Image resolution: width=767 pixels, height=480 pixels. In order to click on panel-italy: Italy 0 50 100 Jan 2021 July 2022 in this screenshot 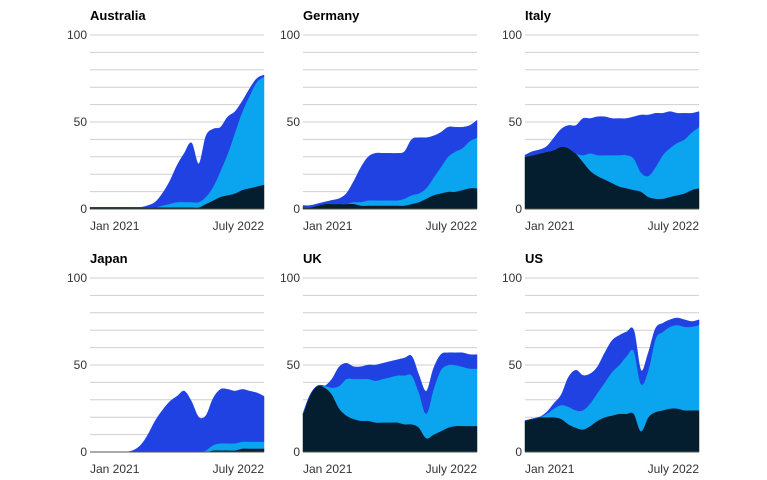, I will do `click(600, 120)`.